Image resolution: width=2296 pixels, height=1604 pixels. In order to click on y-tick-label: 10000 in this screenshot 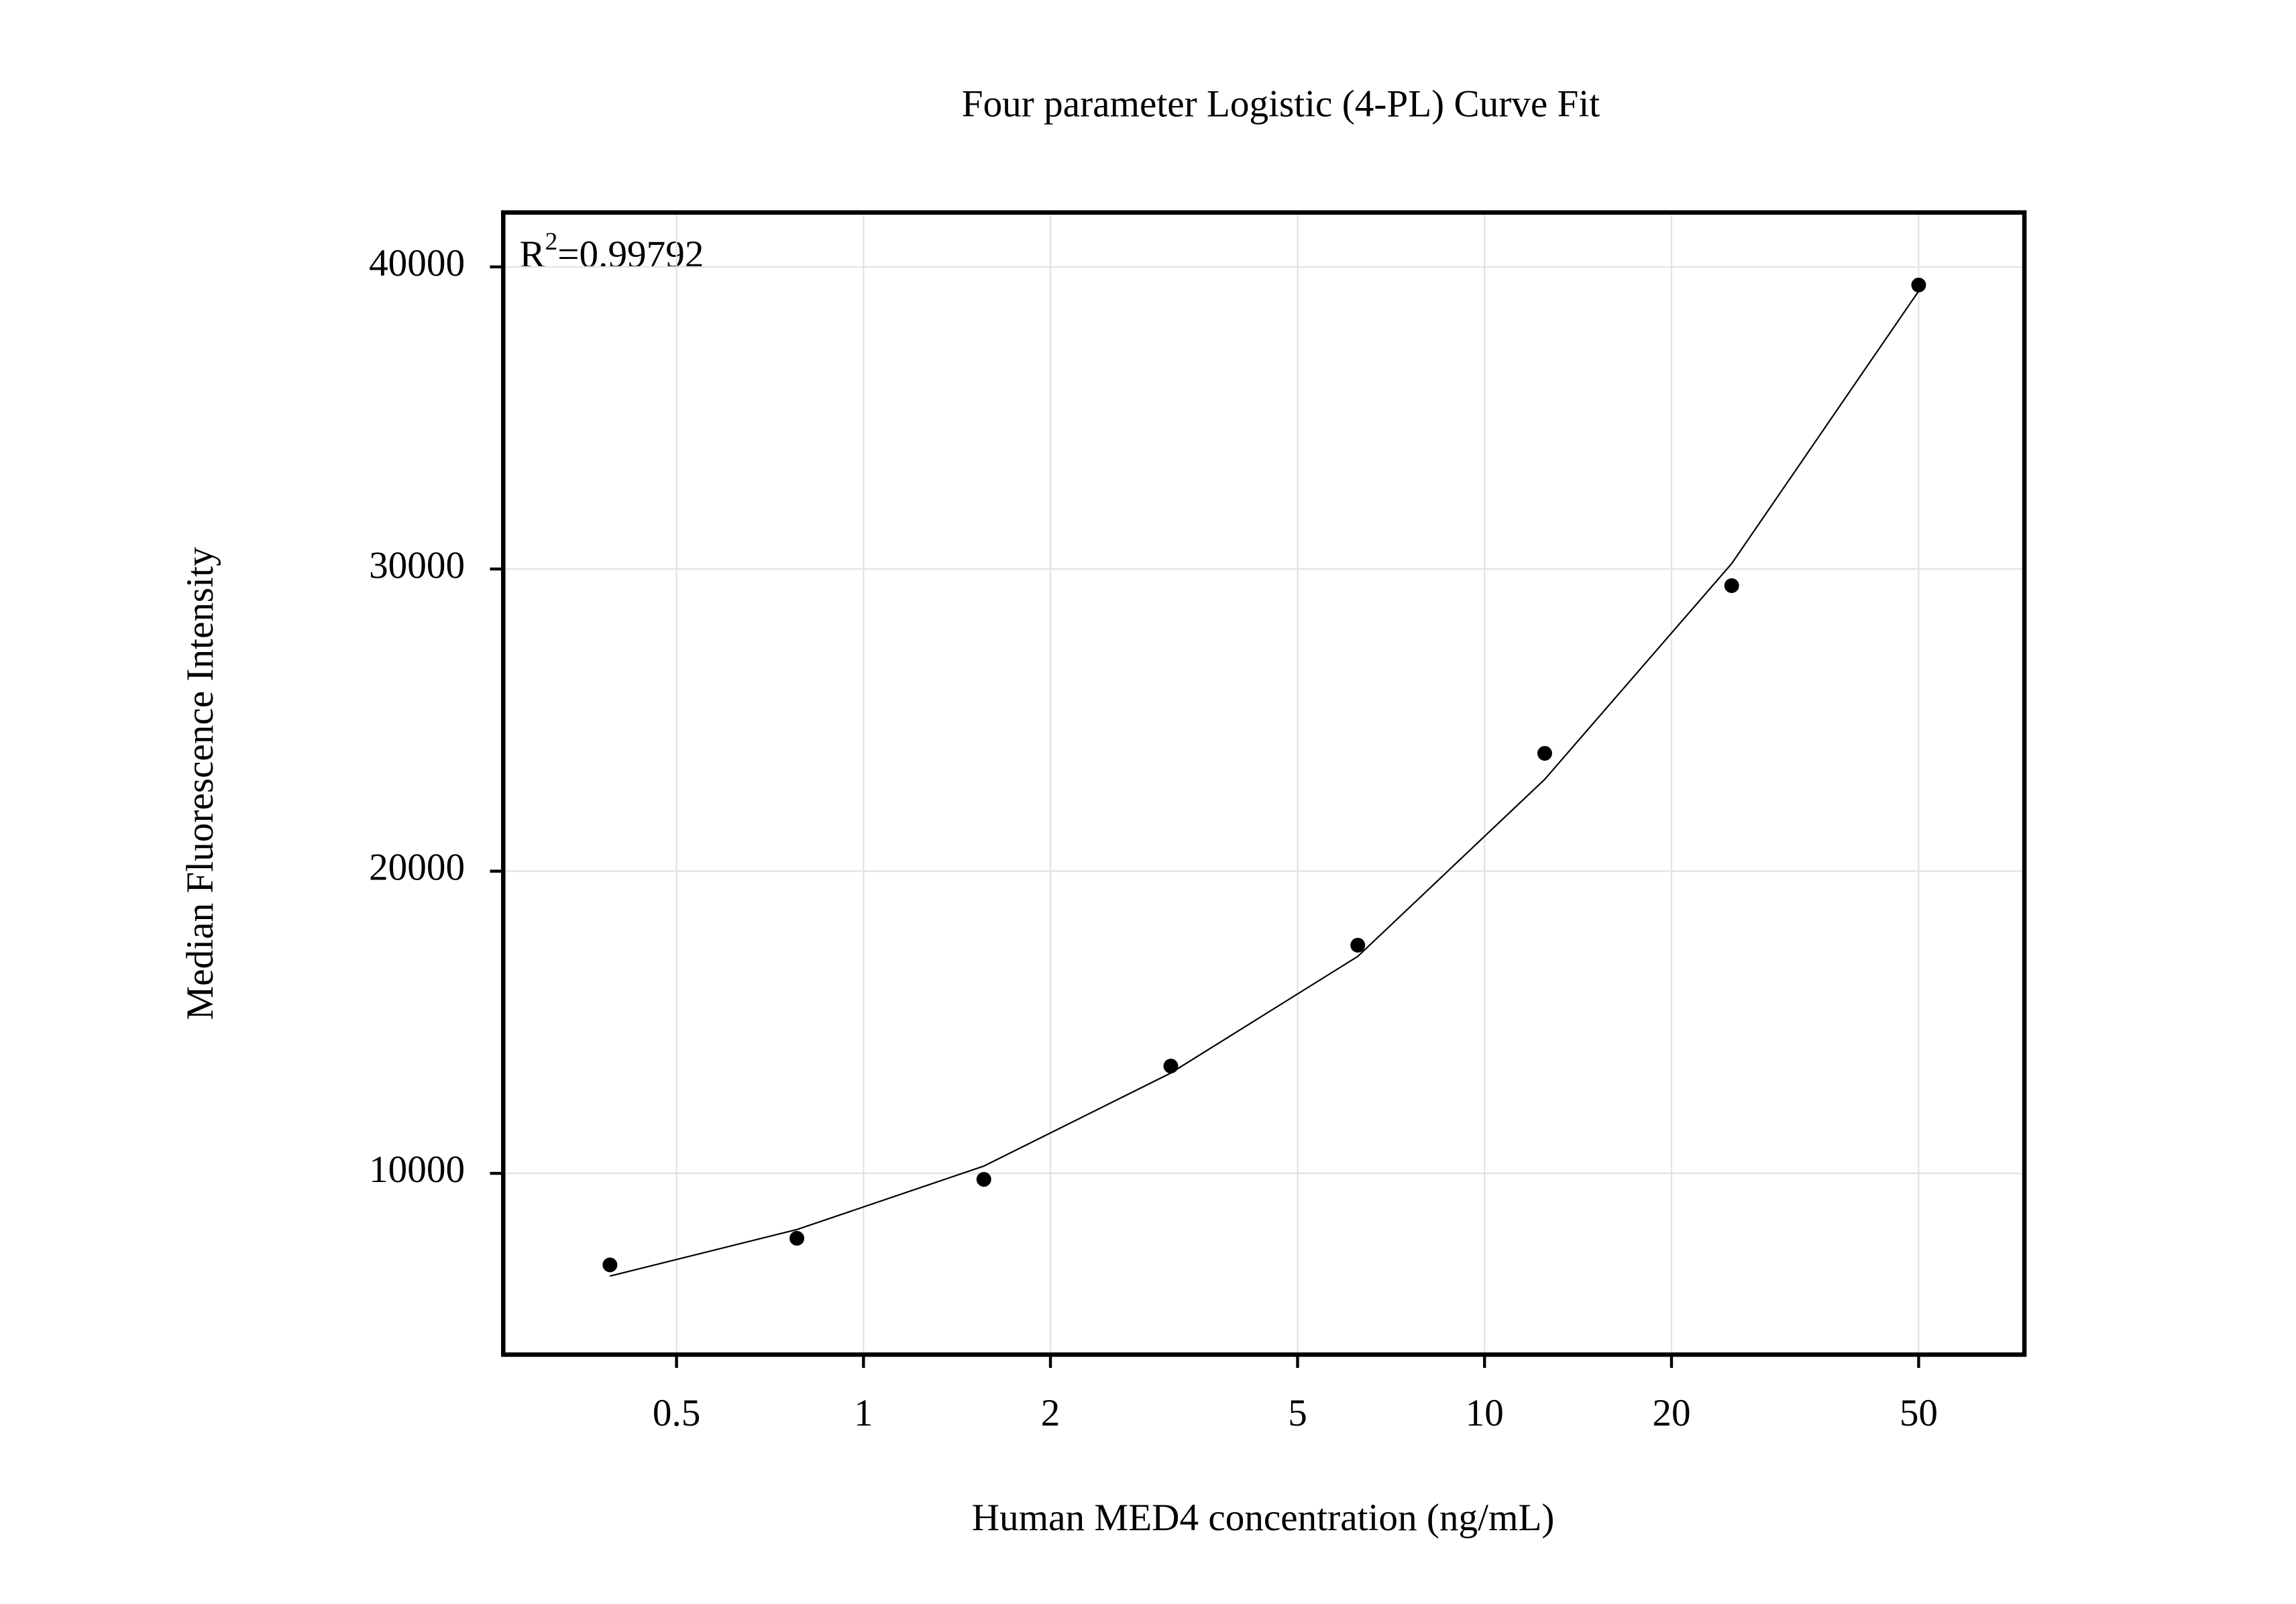, I will do `click(417, 1169)`.